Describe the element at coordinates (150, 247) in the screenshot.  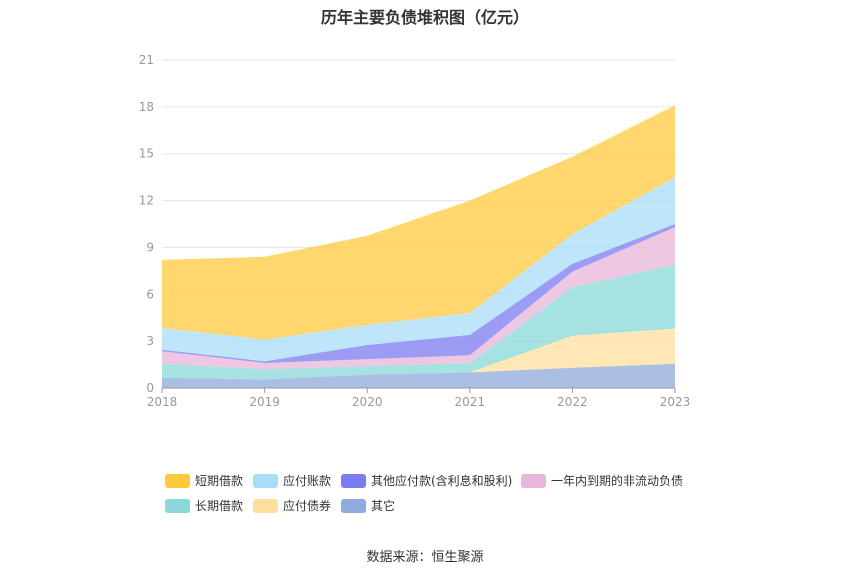
I see `y-tick-label: 9` at that location.